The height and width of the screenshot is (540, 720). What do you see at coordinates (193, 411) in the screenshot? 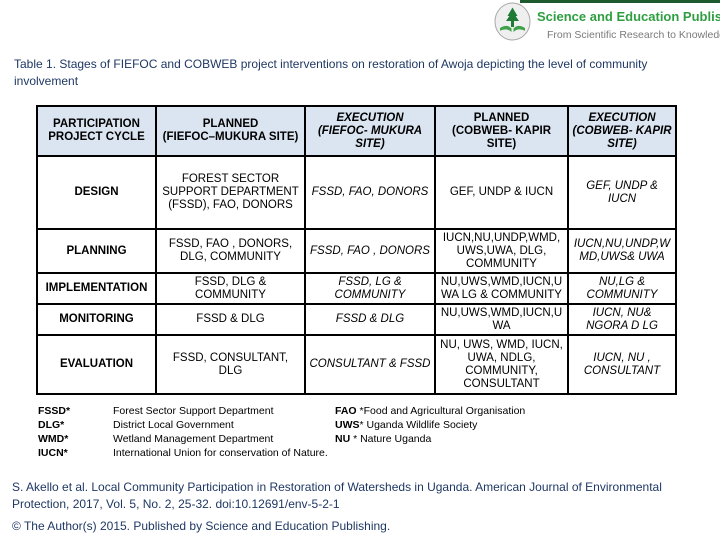
I see `footnote-desc: Forest Sector Support Department` at bounding box center [193, 411].